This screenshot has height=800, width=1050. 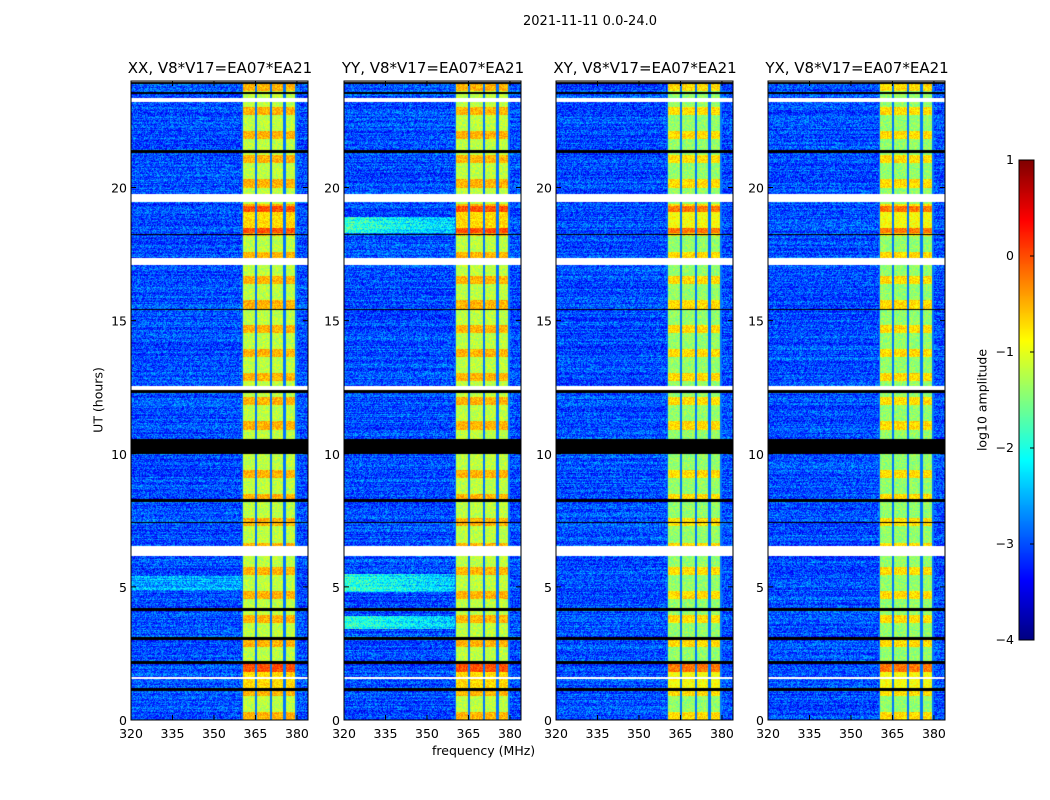 What do you see at coordinates (1005, 351) in the screenshot?
I see `colorbar-tick-label: −1` at bounding box center [1005, 351].